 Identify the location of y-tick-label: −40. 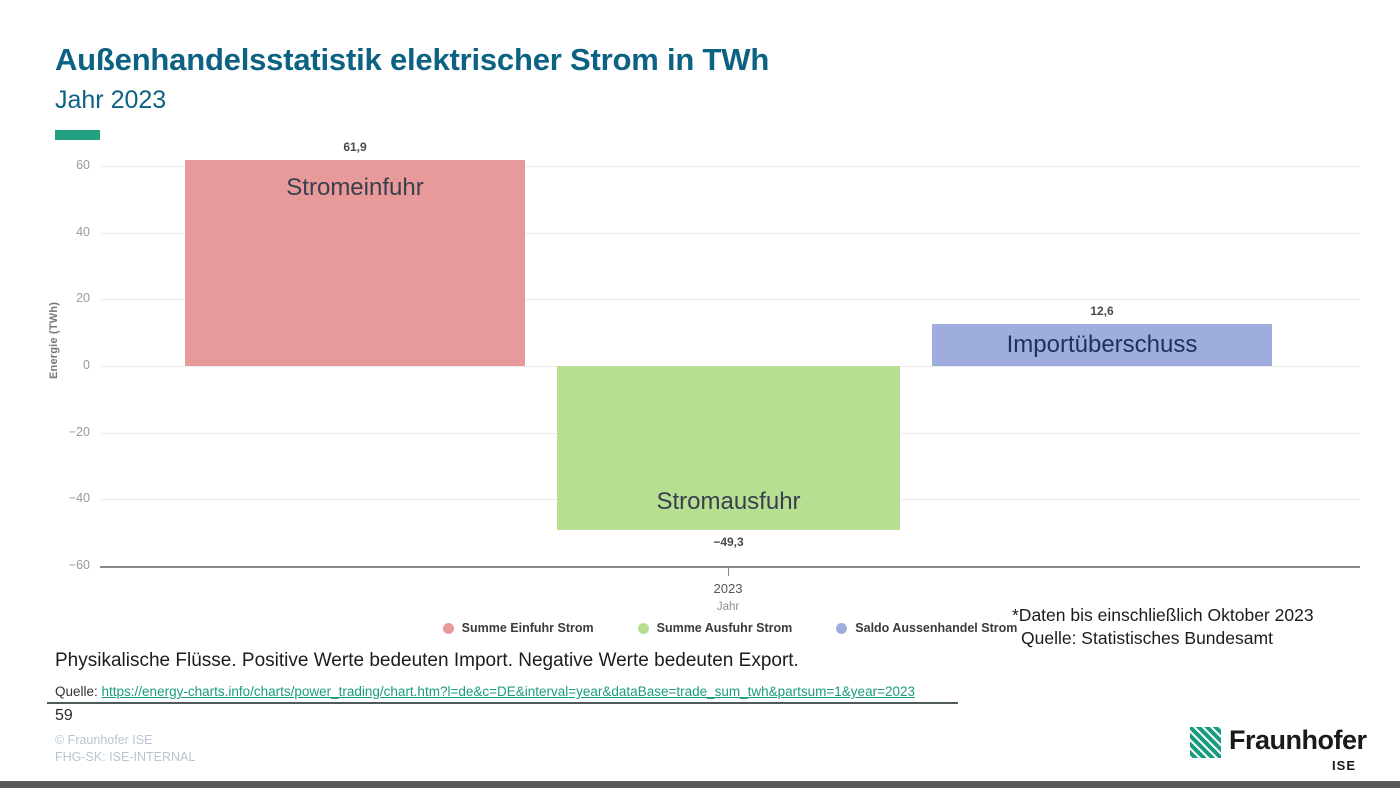
(79, 498).